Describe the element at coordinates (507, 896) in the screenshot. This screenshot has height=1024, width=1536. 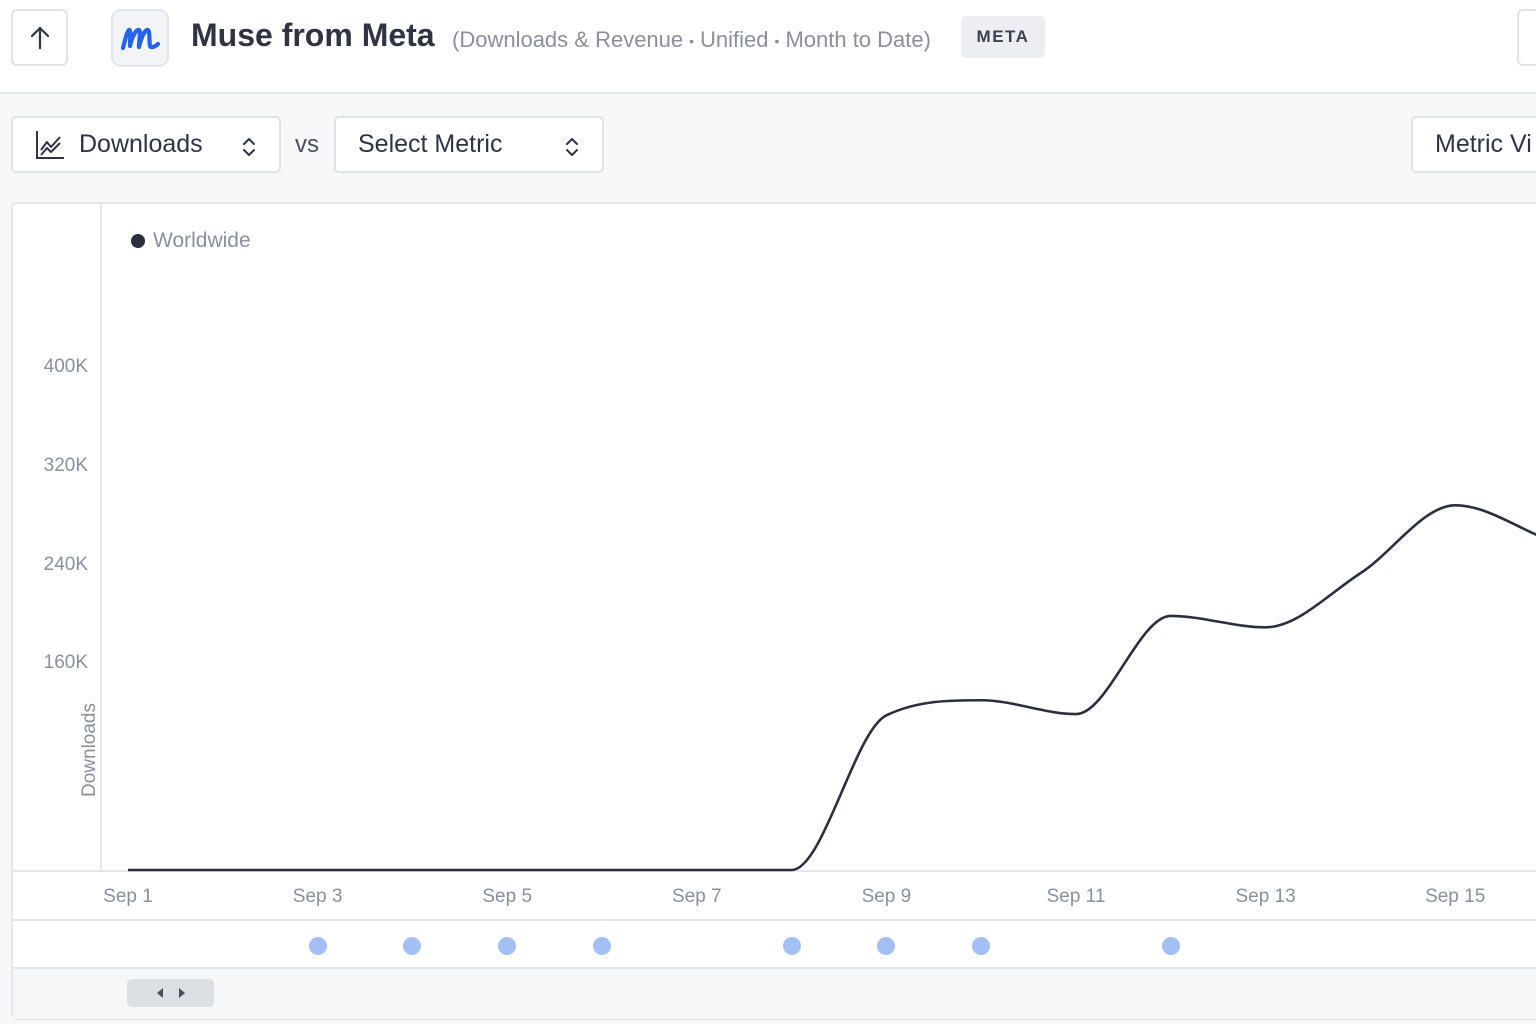
I see `x-tick-label: Sep 5` at that location.